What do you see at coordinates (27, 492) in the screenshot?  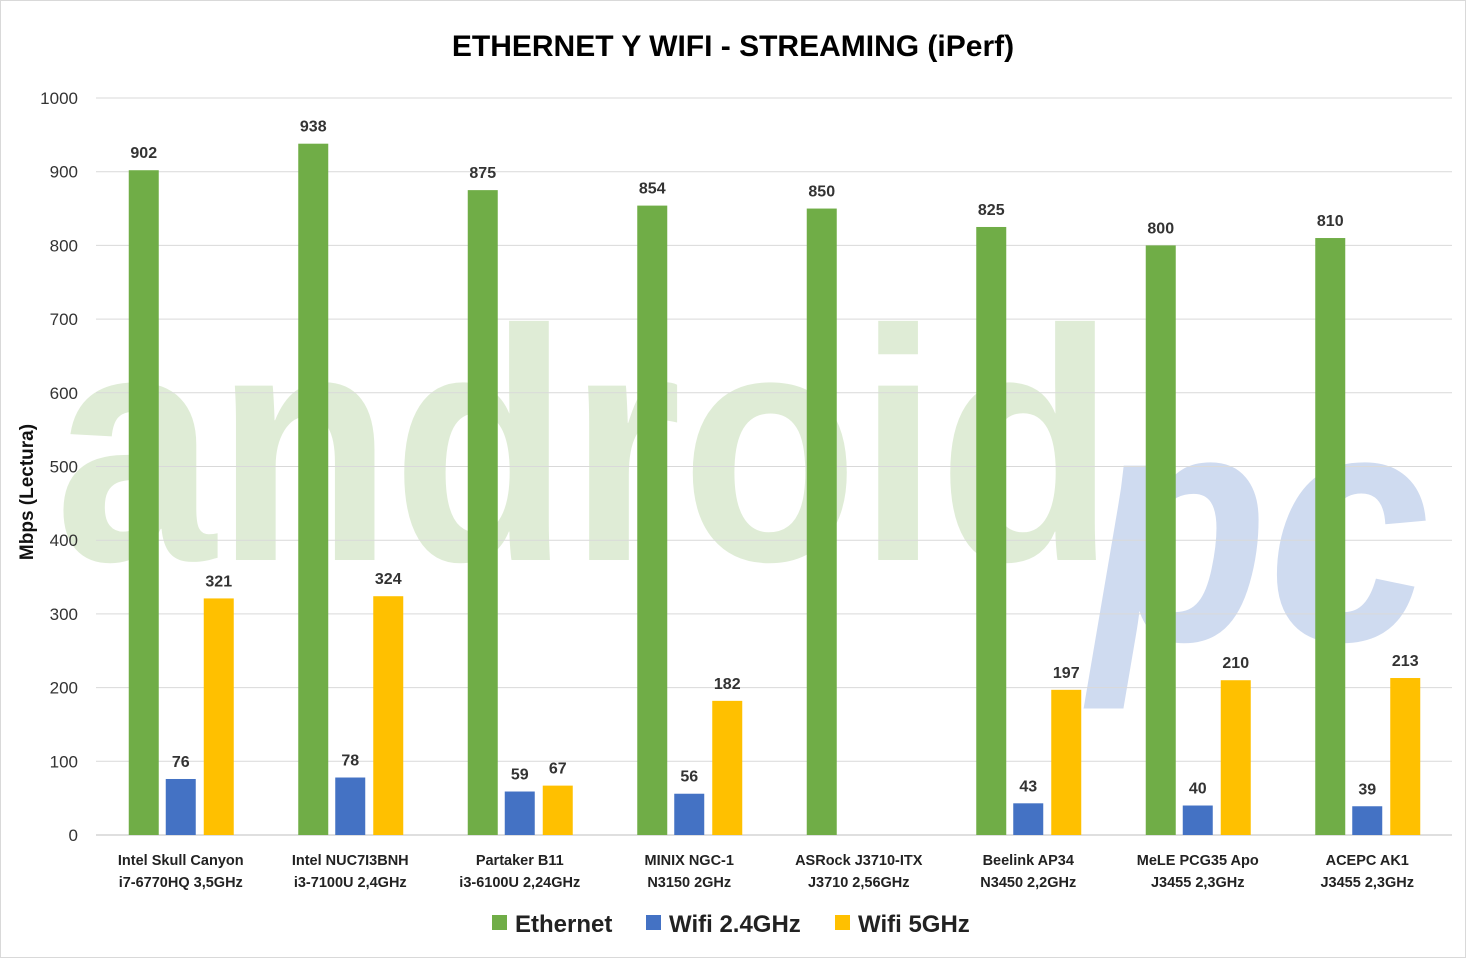 I see `y-axis-label: Mbps (Lectura)` at bounding box center [27, 492].